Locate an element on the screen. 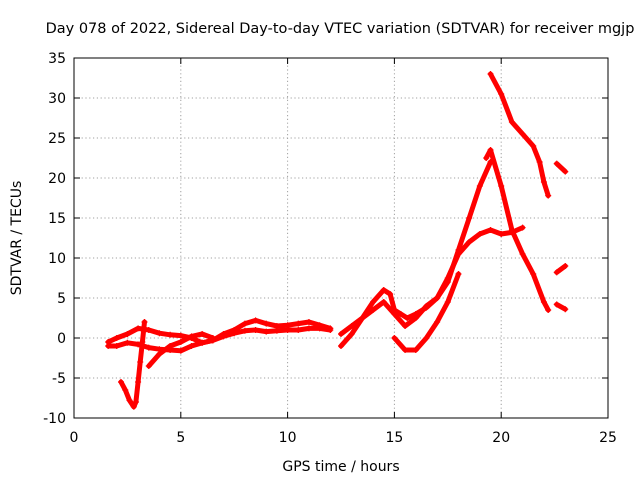 The width and height of the screenshot is (640, 480). x-tick-label: 5 is located at coordinates (180, 438).